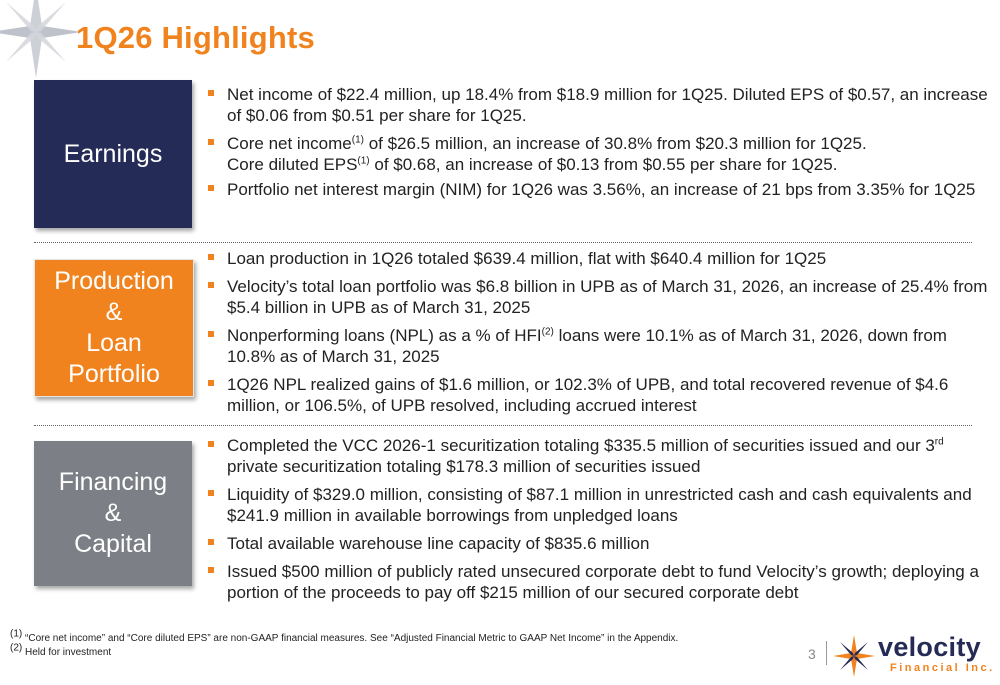 The height and width of the screenshot is (685, 1000). Describe the element at coordinates (384, 335) in the screenshot. I see `bullet-text-pre: Nonperforming loans (NPL) as a % of HFI` at that location.